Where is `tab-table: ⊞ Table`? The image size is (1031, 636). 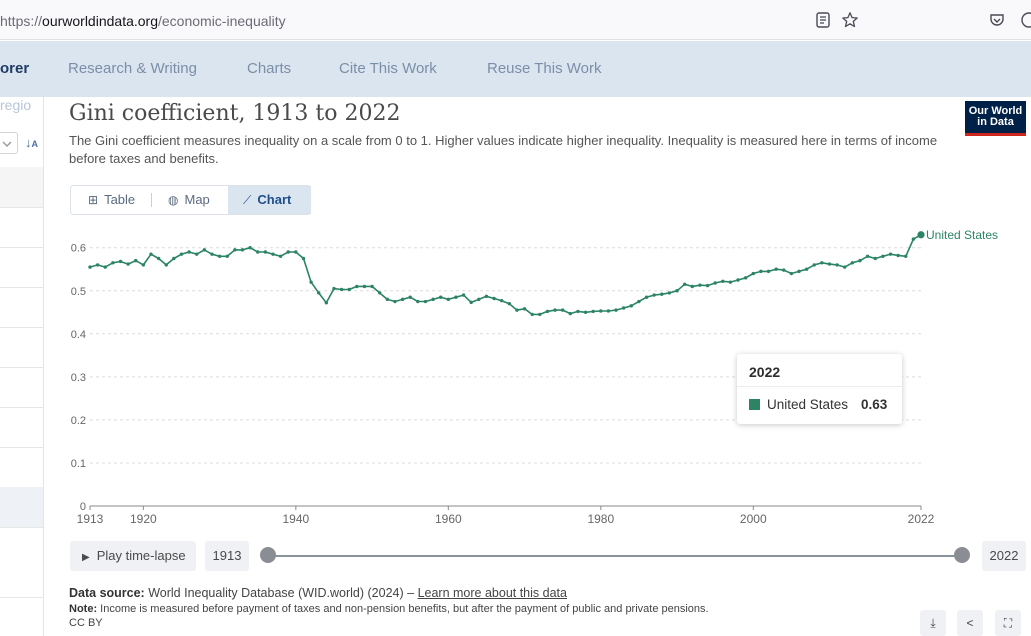
tab-table: ⊞ Table is located at coordinates (111, 200).